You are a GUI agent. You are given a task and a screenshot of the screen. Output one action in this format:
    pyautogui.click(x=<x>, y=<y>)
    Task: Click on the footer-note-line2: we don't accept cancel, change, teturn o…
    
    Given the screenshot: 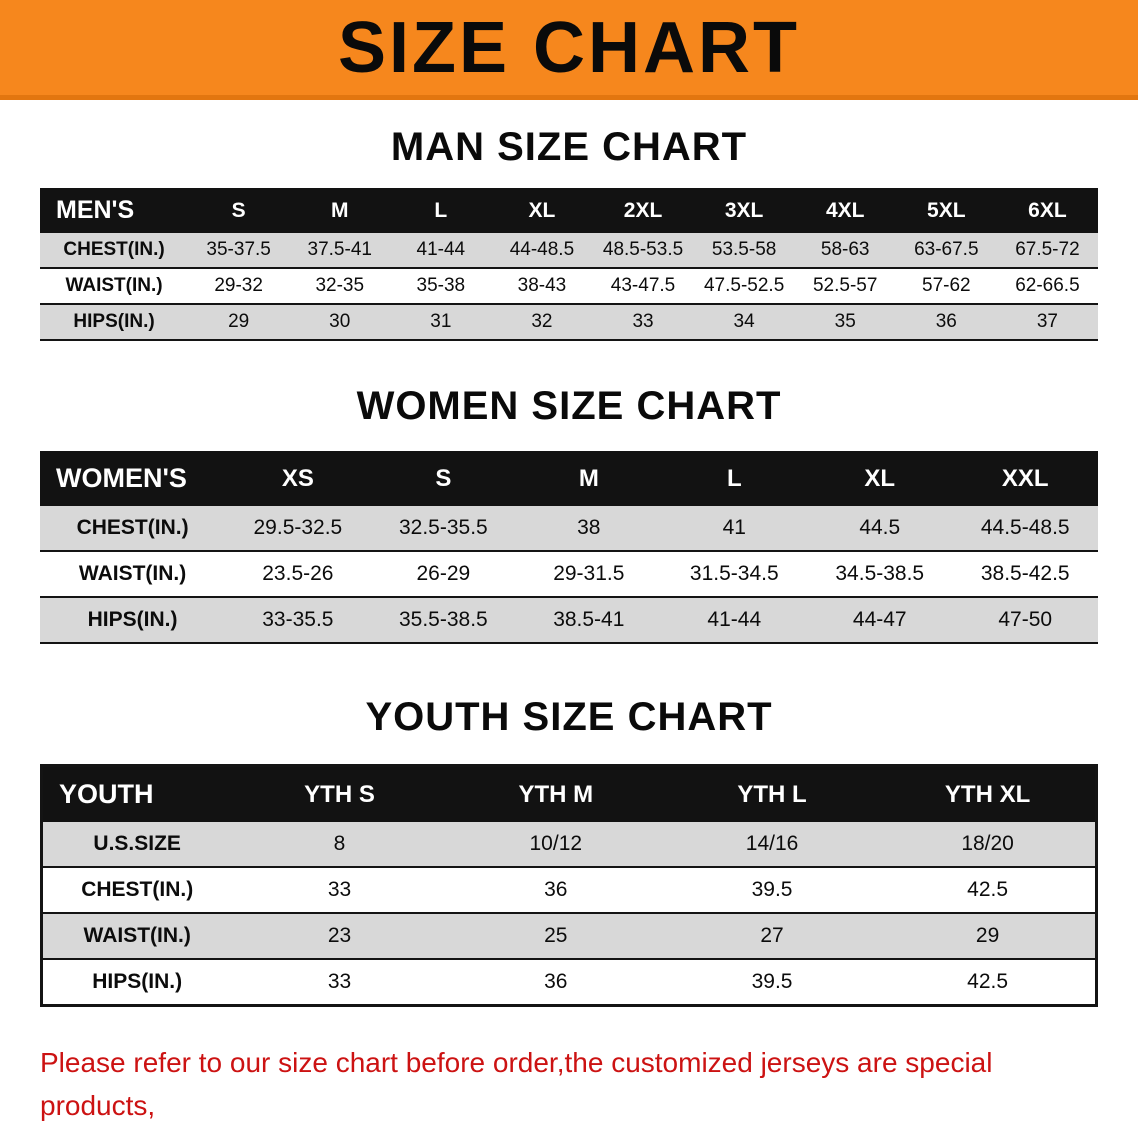 What is the action you would take?
    pyautogui.click(x=571, y=1130)
    